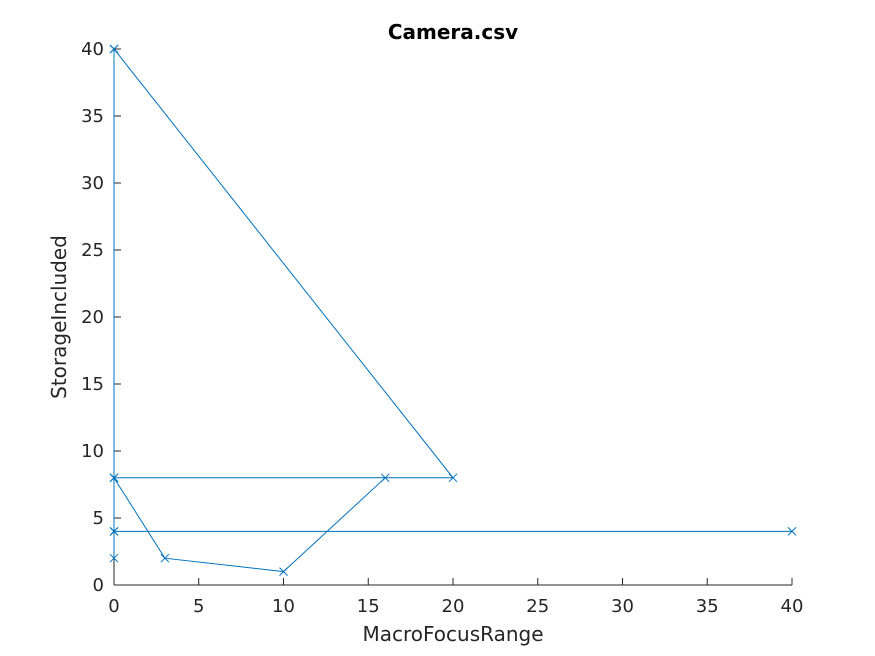 The height and width of the screenshot is (656, 875). What do you see at coordinates (453, 606) in the screenshot?
I see `x-tick-label: 20` at bounding box center [453, 606].